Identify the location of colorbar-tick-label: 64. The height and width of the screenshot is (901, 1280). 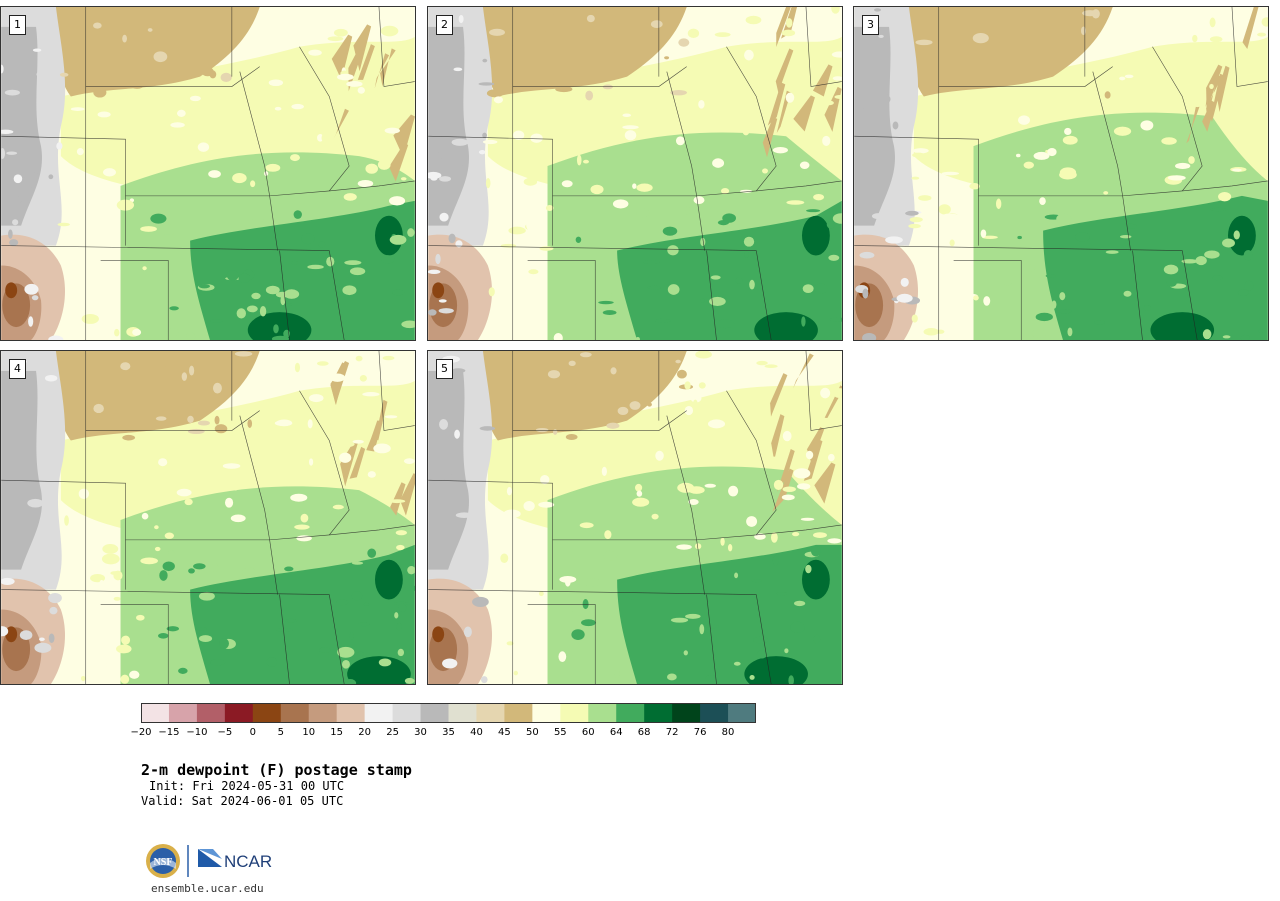
(616, 732).